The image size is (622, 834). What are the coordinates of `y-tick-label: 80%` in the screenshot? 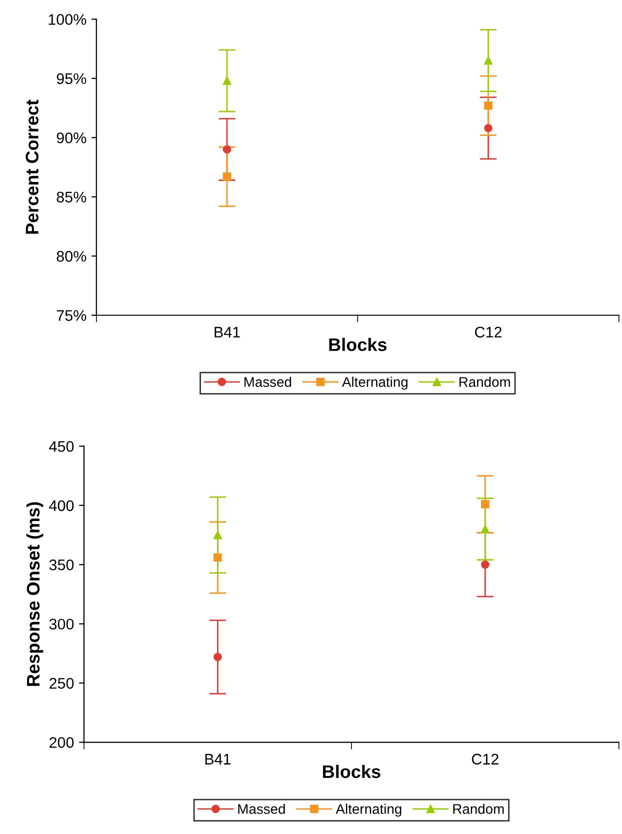 It's located at (71, 256).